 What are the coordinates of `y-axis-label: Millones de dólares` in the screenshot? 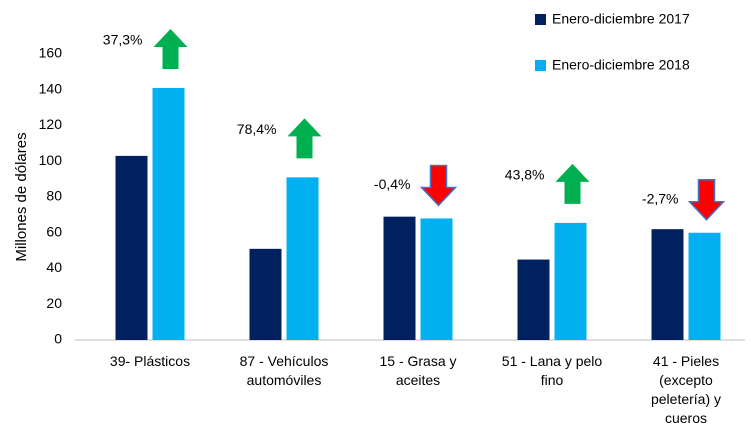 It's located at (21, 196).